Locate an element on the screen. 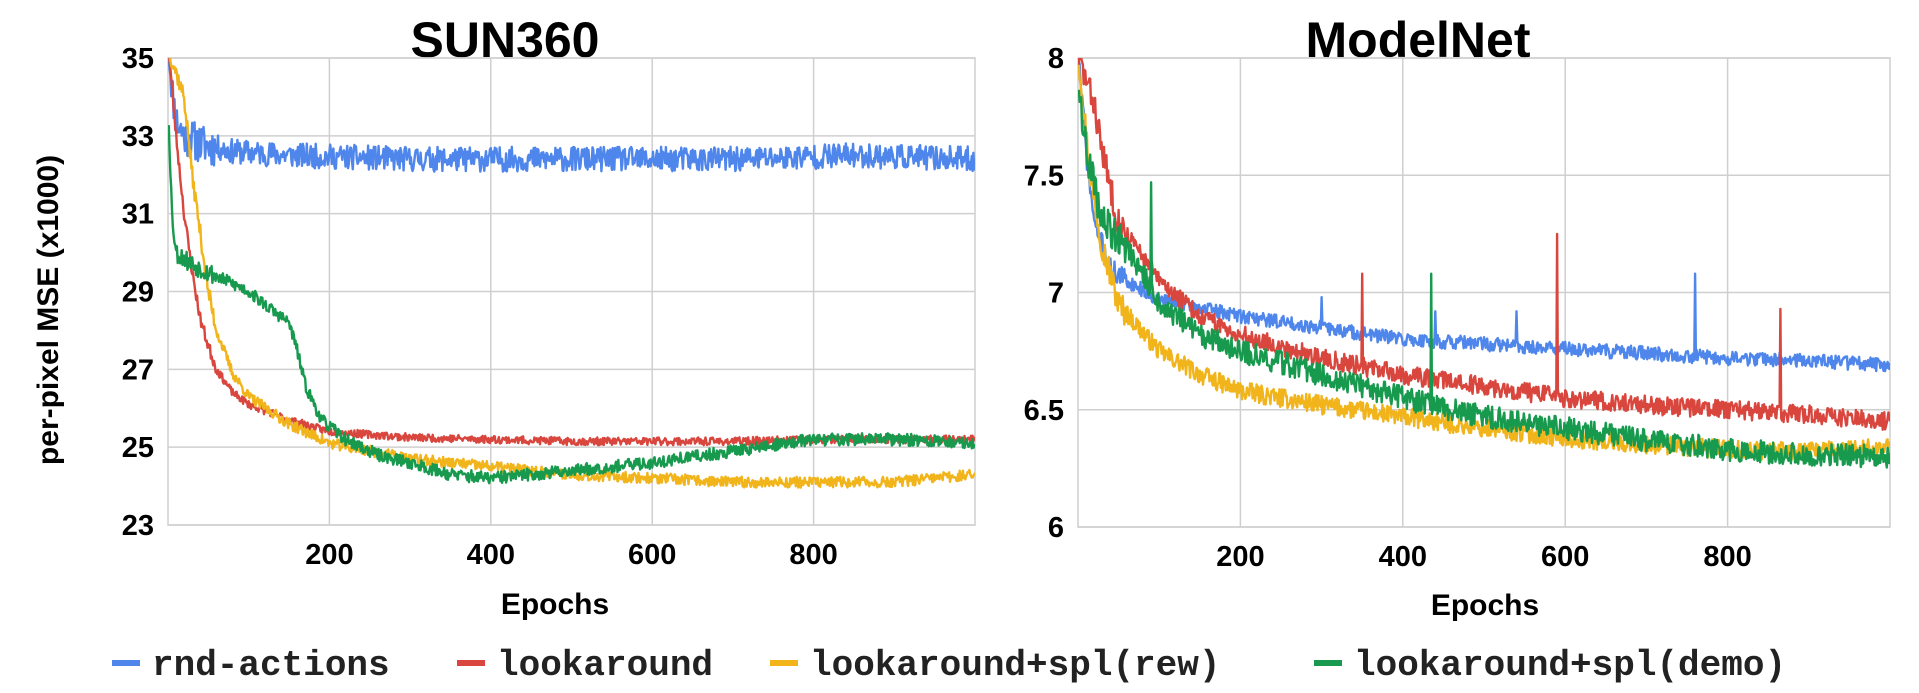 Image resolution: width=1919 pixels, height=693 pixels. y-tick-label: 33 is located at coordinates (138, 137).